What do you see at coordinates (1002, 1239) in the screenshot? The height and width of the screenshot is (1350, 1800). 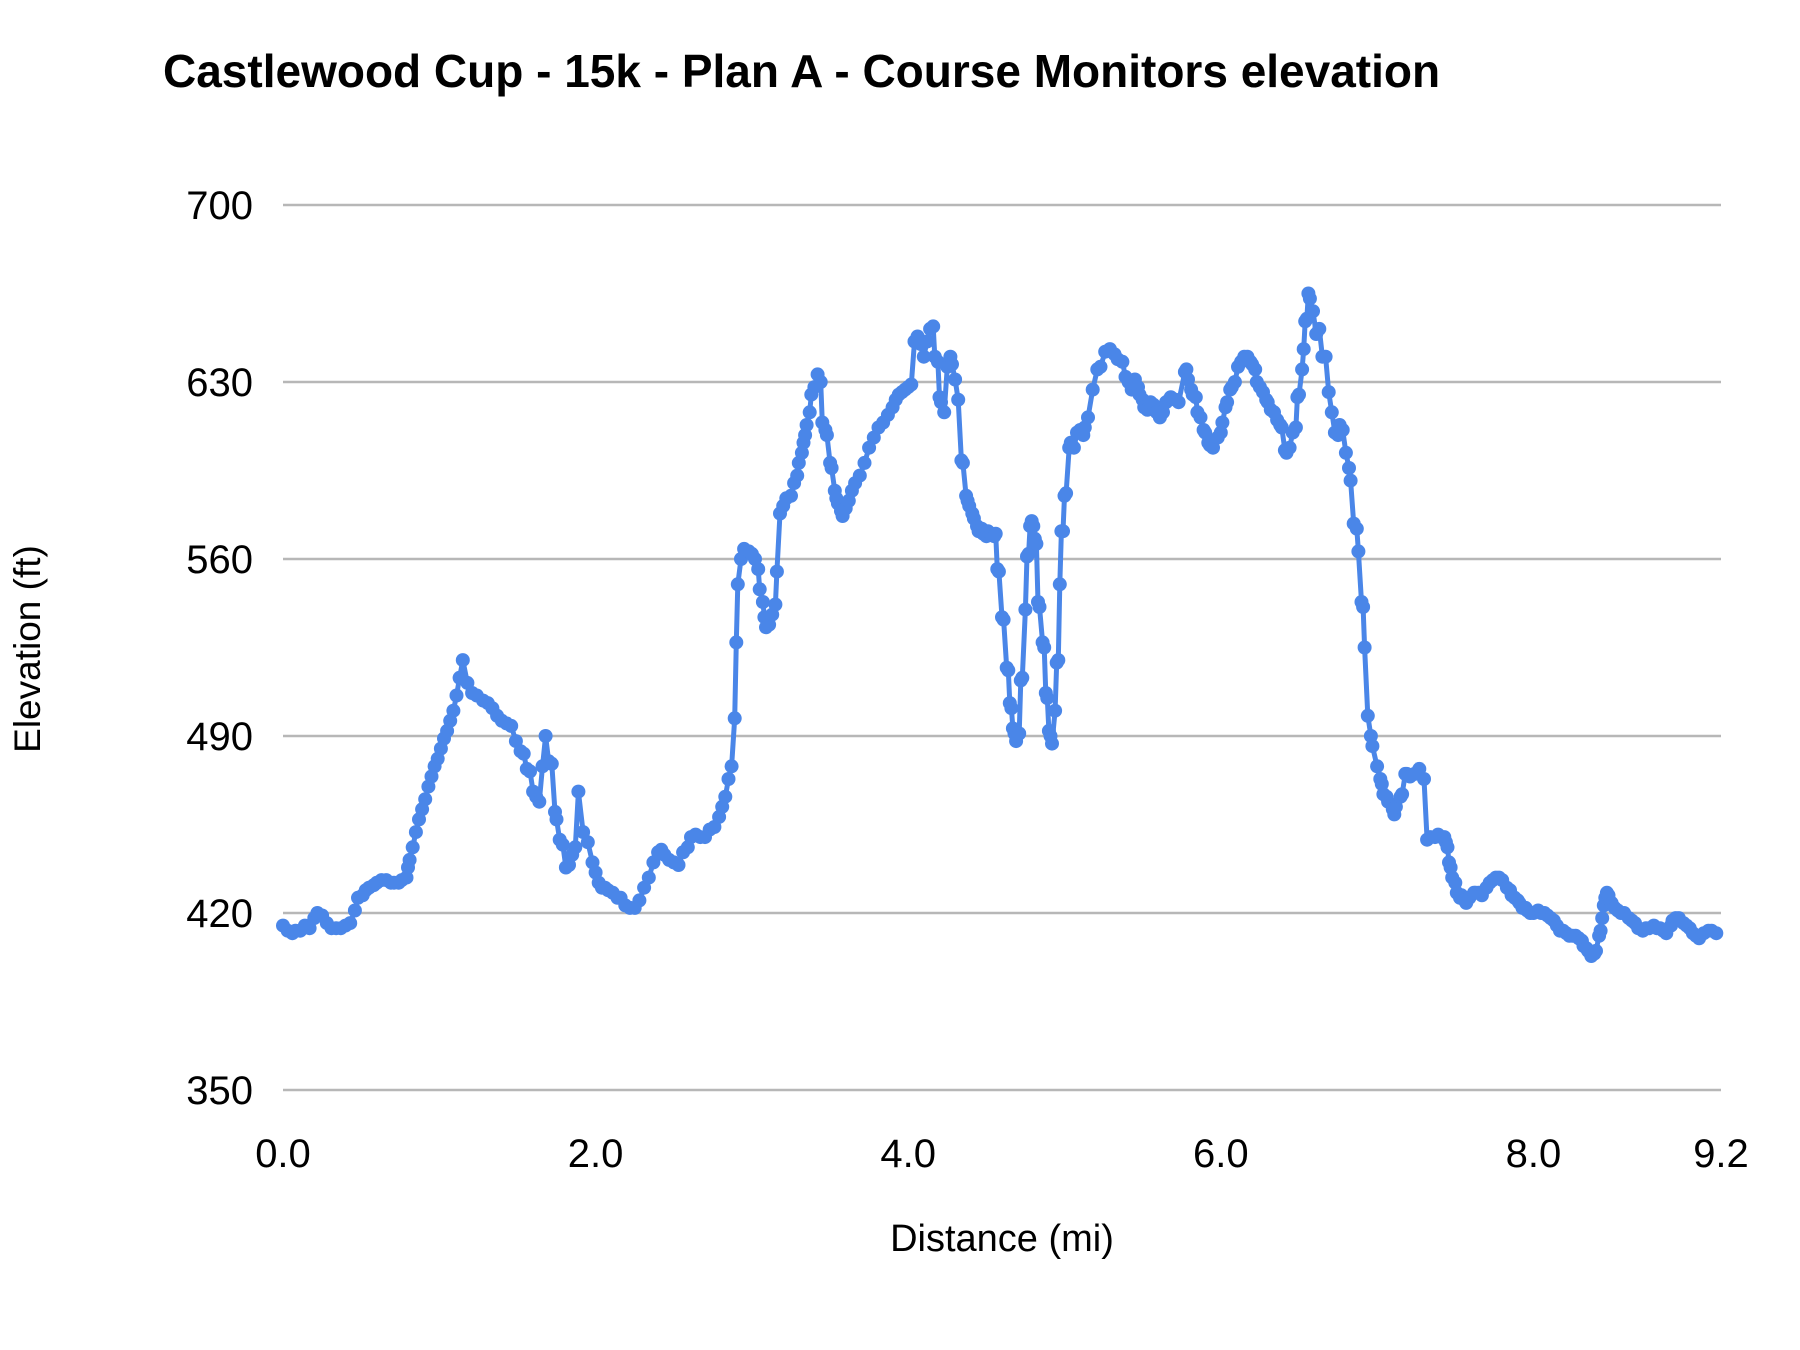 I see `x-axis-title: Distance (mi)` at bounding box center [1002, 1239].